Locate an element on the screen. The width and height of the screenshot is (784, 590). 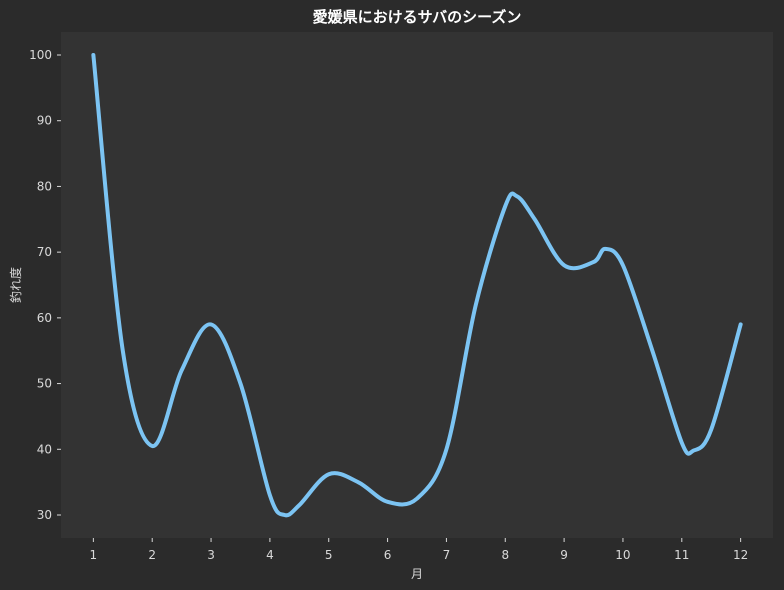
x-tick-label: 7 is located at coordinates (447, 555).